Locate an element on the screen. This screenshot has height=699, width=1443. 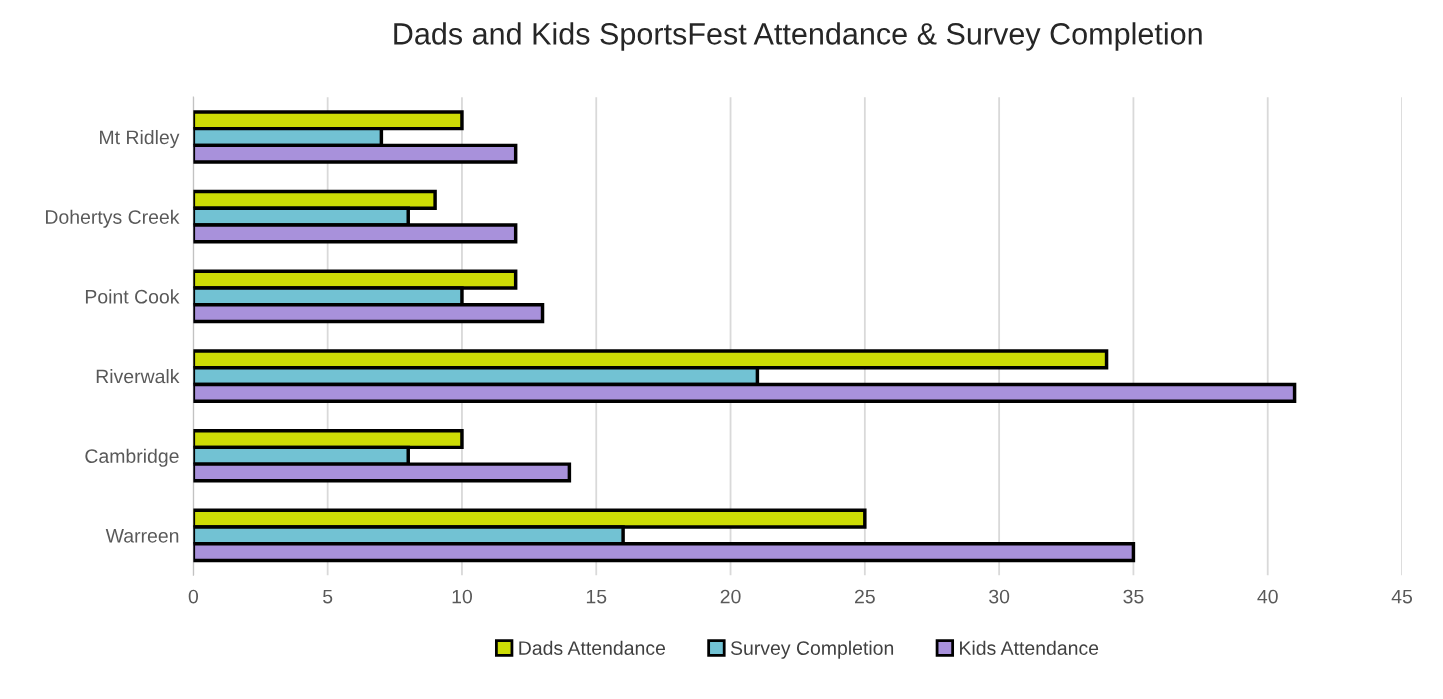
x-tick-label: 15 is located at coordinates (596, 596).